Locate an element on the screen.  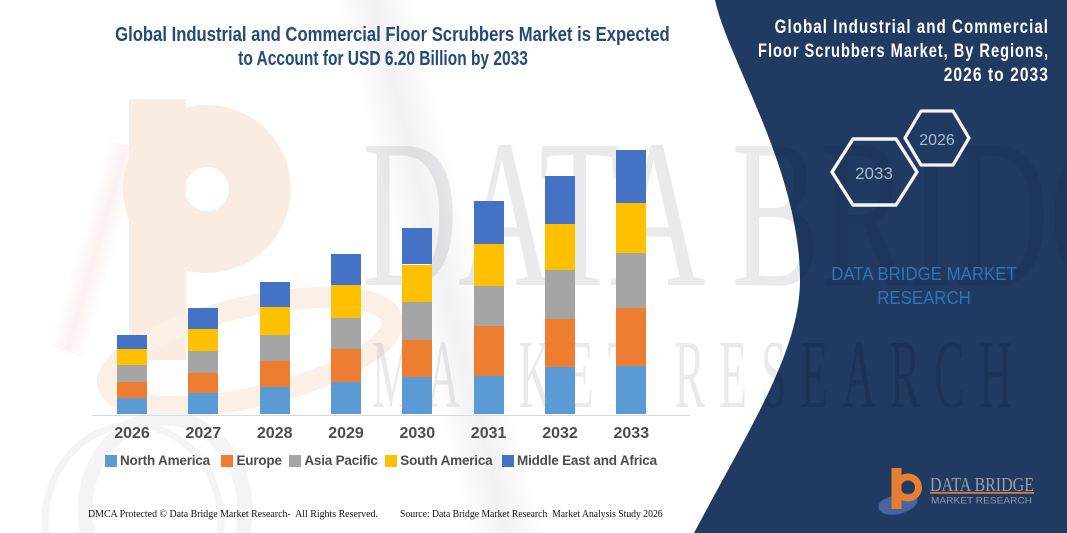
svg-text: MARKET RESEARCH is located at coordinates (981, 501).